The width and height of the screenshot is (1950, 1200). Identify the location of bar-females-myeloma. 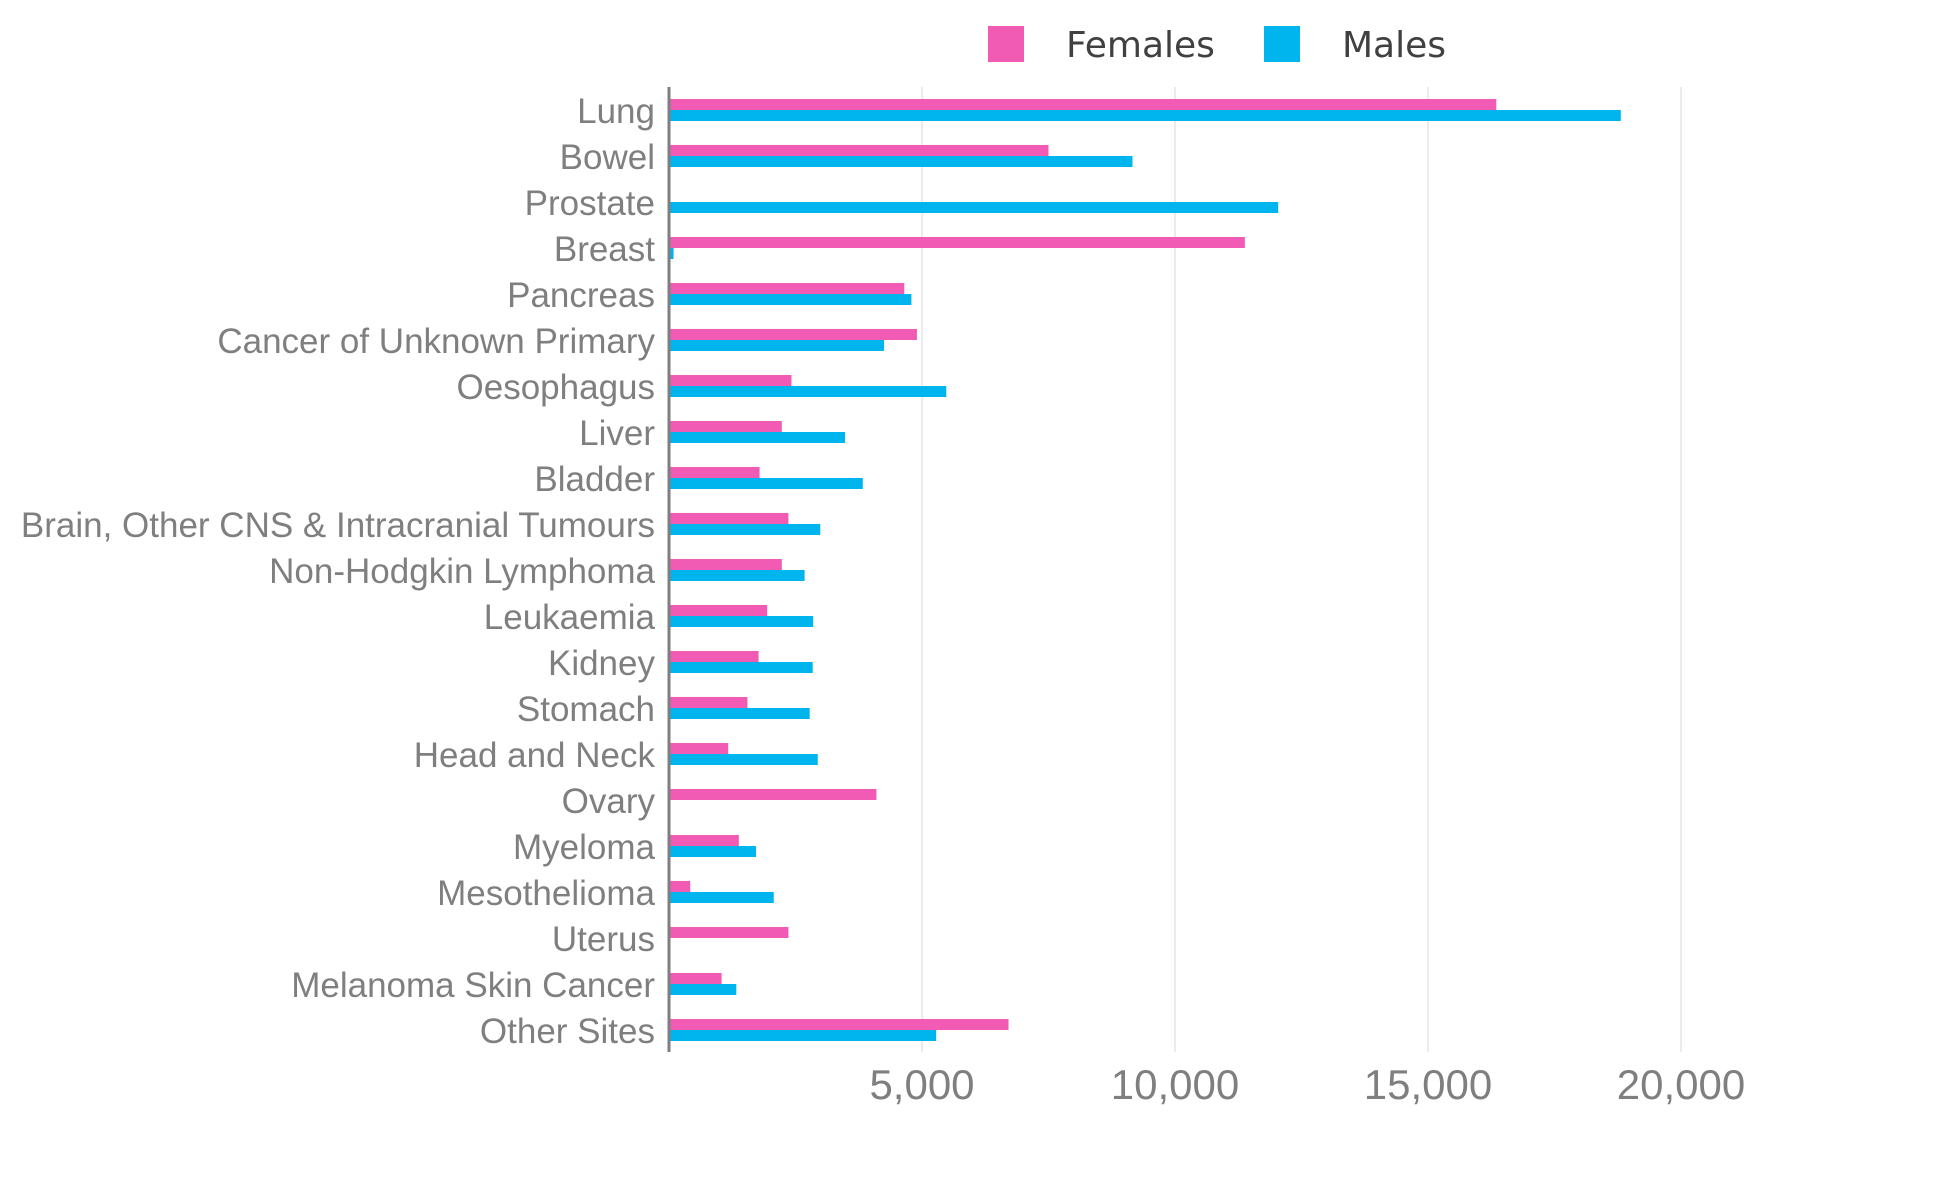
(704, 840).